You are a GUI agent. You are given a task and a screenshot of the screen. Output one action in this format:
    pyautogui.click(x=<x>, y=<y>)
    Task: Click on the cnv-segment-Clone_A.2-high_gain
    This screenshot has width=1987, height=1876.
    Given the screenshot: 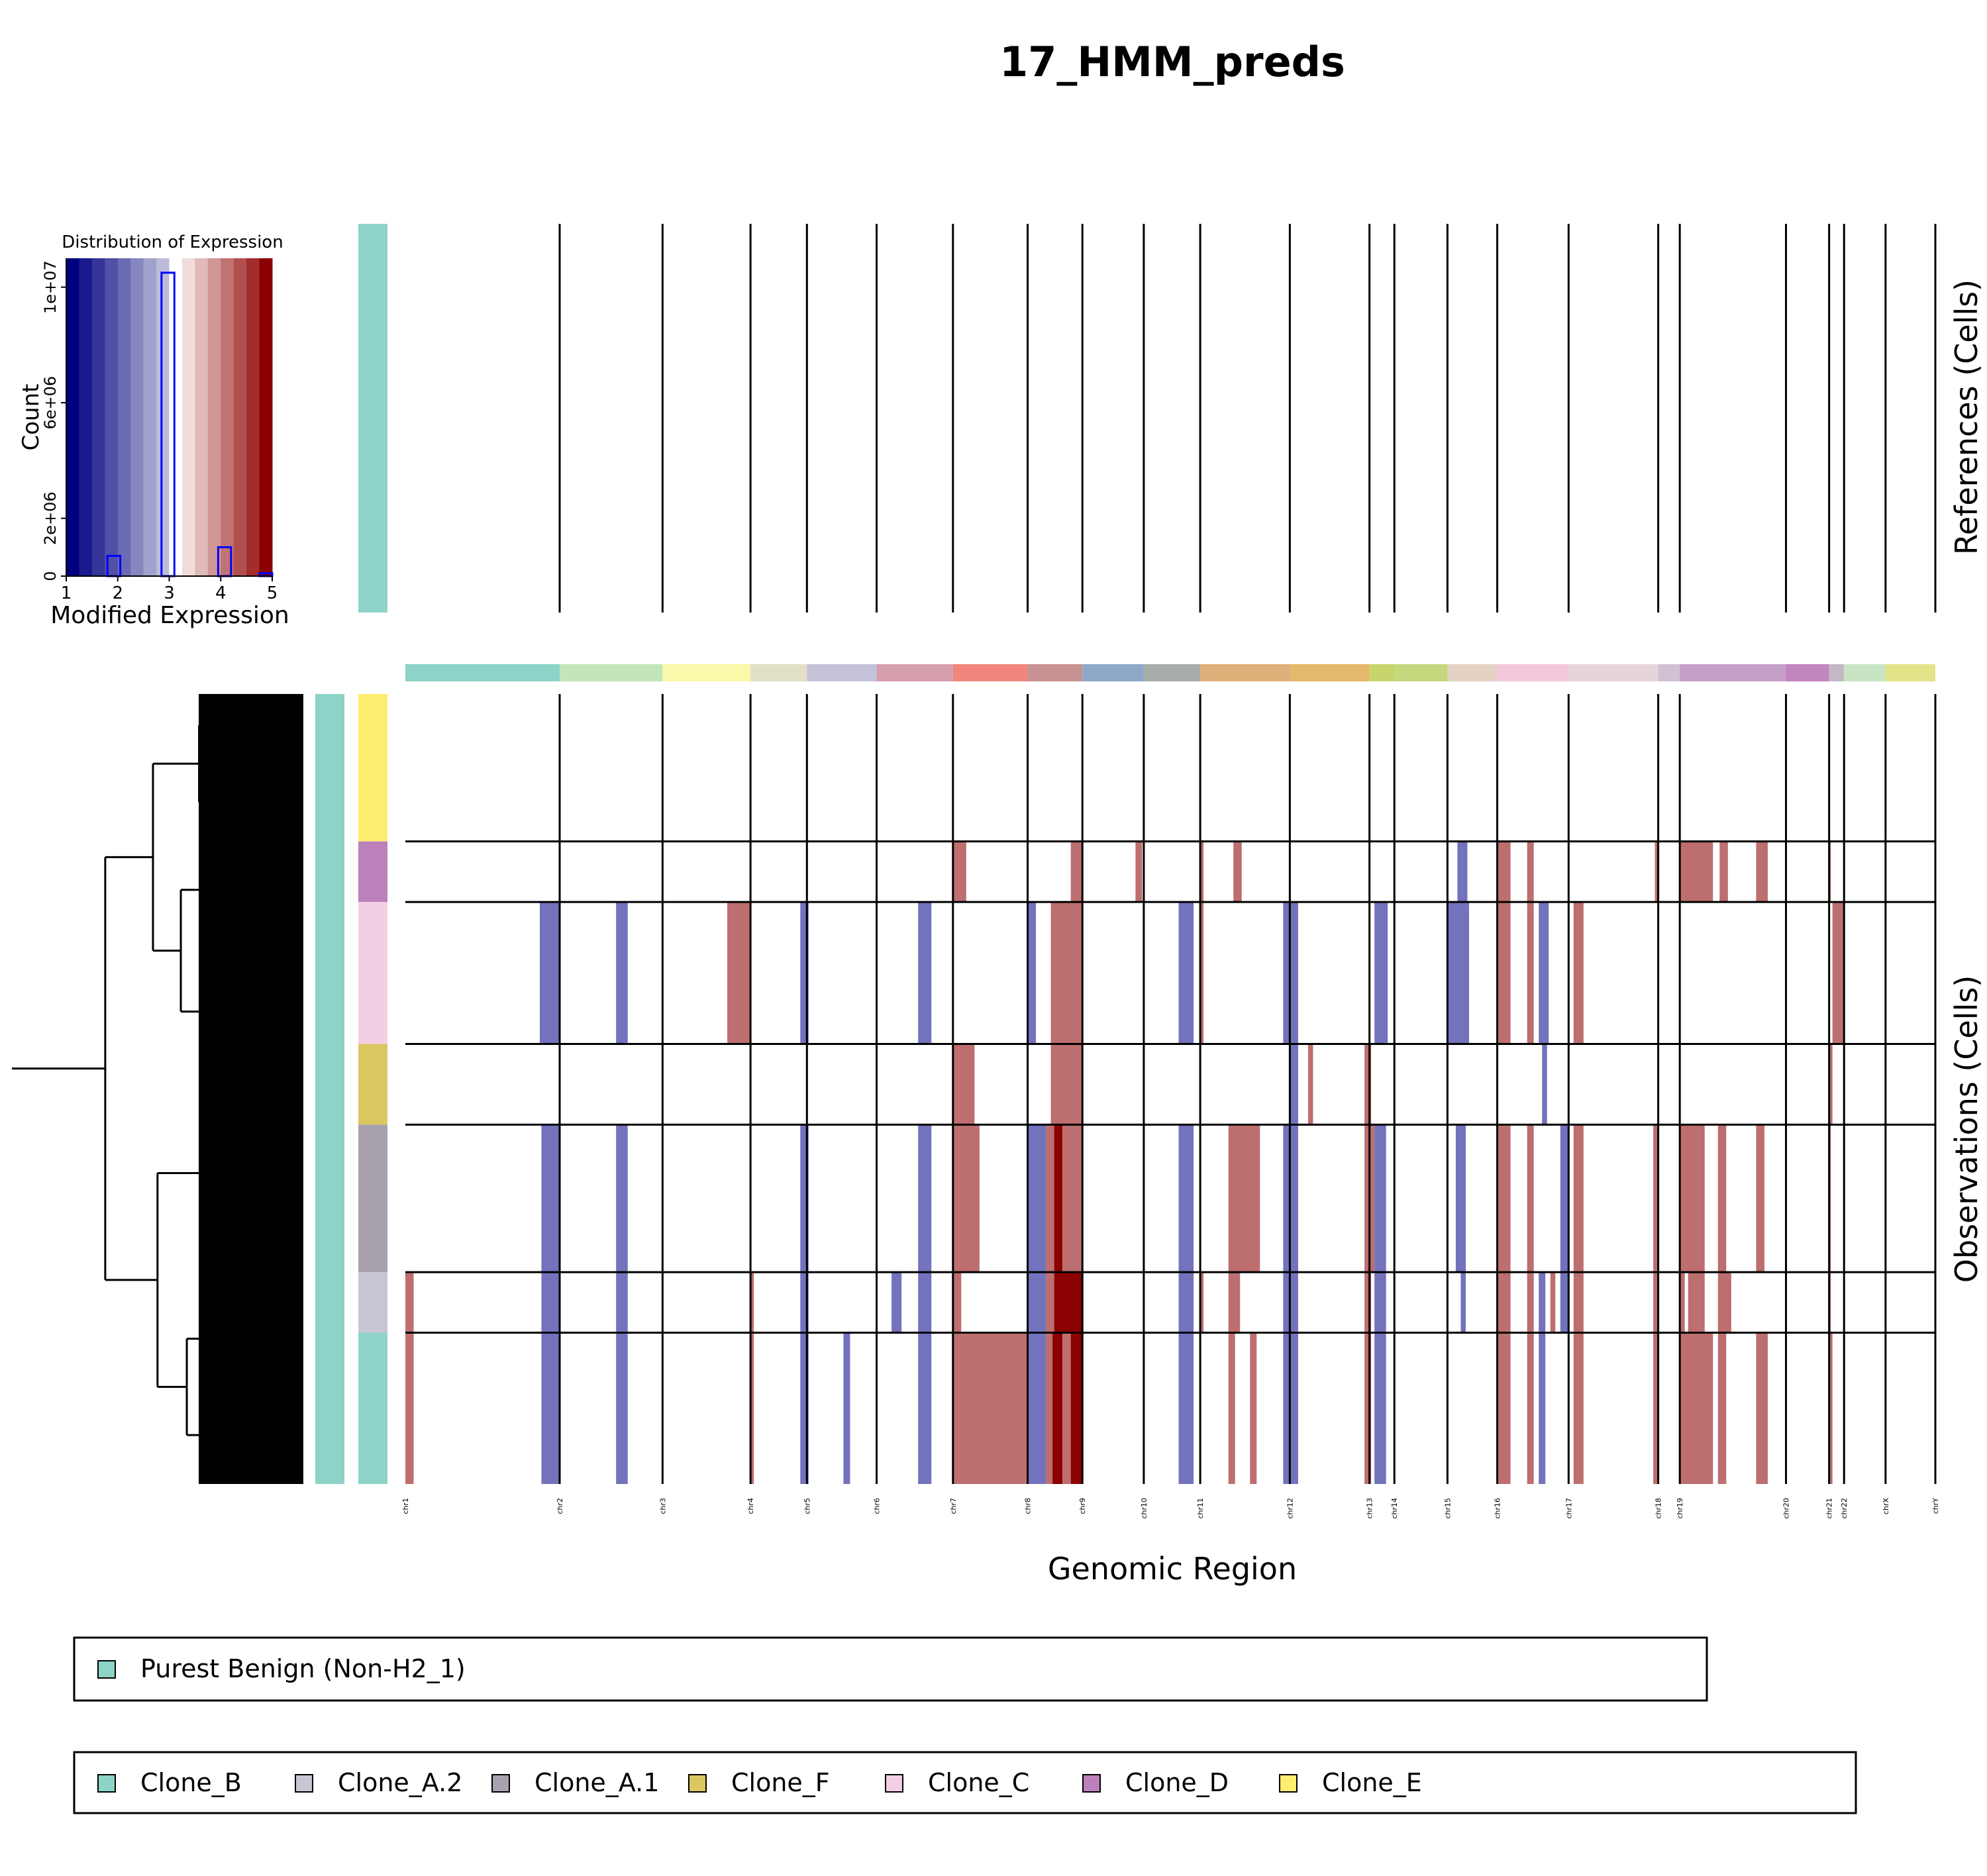 What is the action you would take?
    pyautogui.click(x=1068, y=1302)
    